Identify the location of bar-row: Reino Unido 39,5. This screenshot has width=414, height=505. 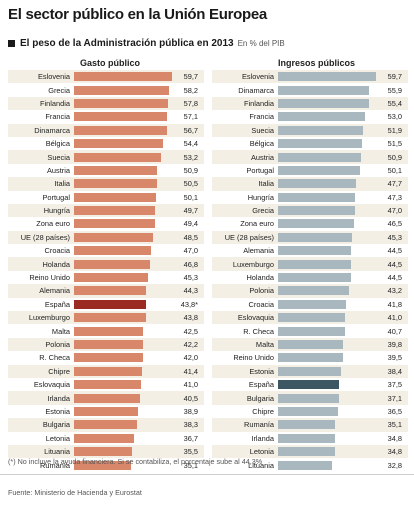
(310, 357).